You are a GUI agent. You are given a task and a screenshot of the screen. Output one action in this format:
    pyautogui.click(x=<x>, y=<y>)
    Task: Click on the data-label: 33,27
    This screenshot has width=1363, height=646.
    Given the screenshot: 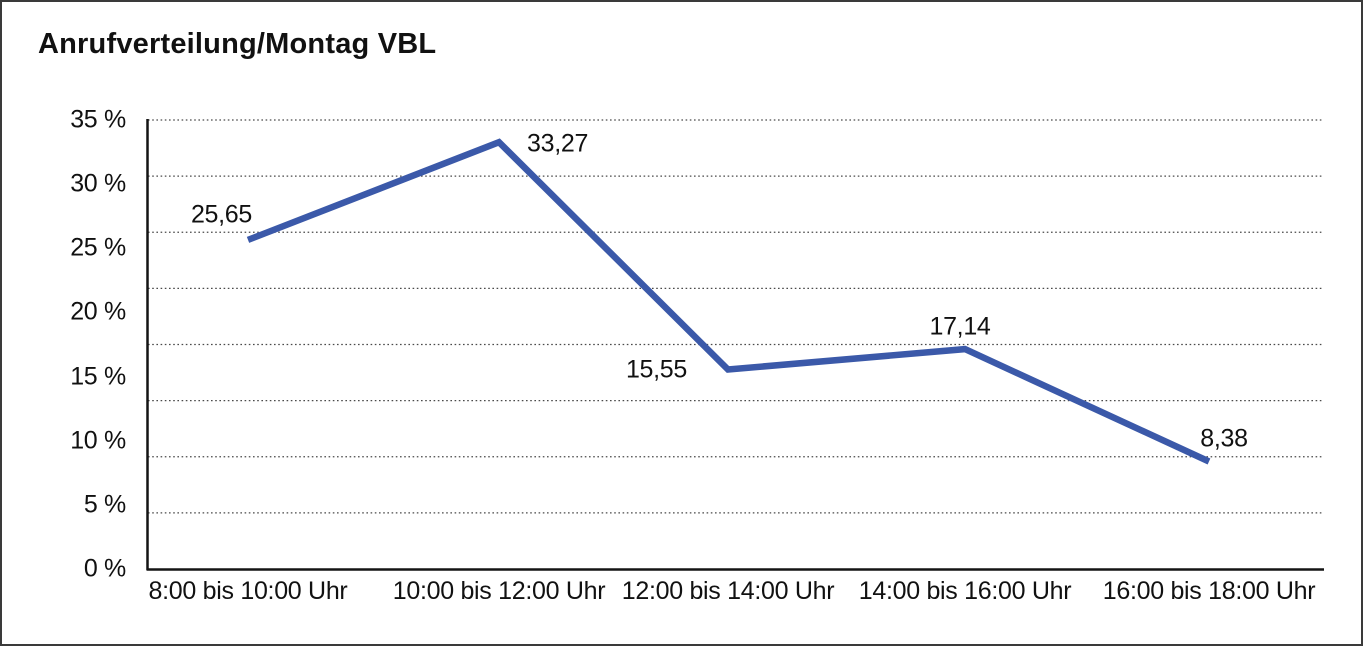 What is the action you would take?
    pyautogui.click(x=558, y=143)
    